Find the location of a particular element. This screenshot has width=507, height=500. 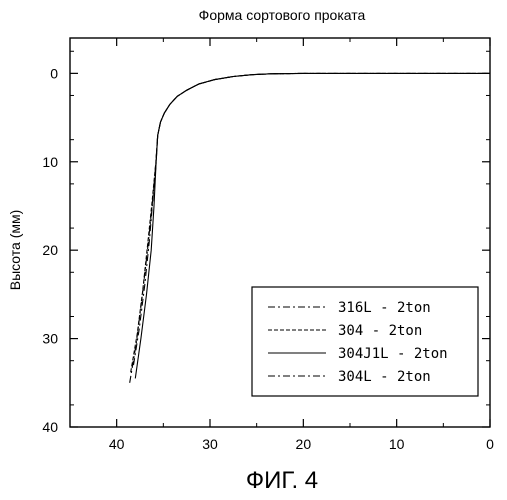

y-tick-label: 0 is located at coordinates (54, 73).